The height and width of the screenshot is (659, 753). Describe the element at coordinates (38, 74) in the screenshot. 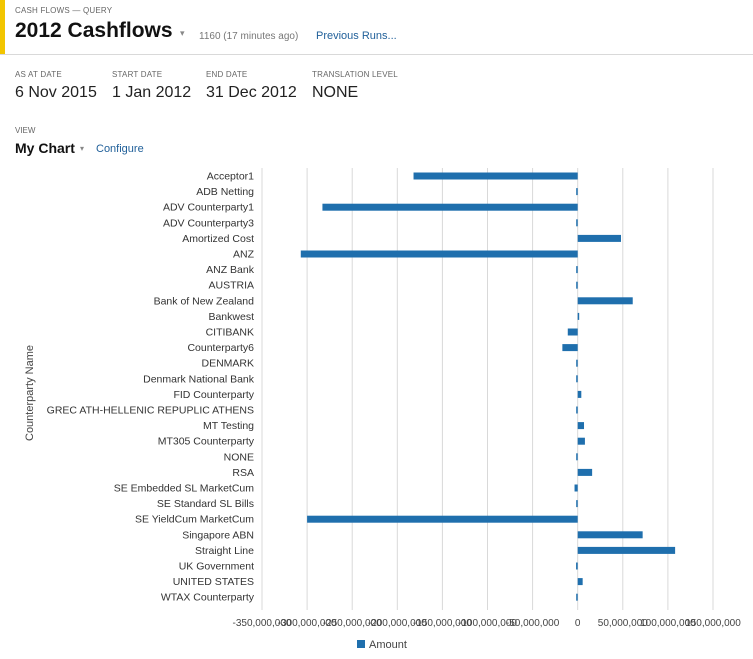

I see `as-at-date-label: AS AT DATE` at that location.